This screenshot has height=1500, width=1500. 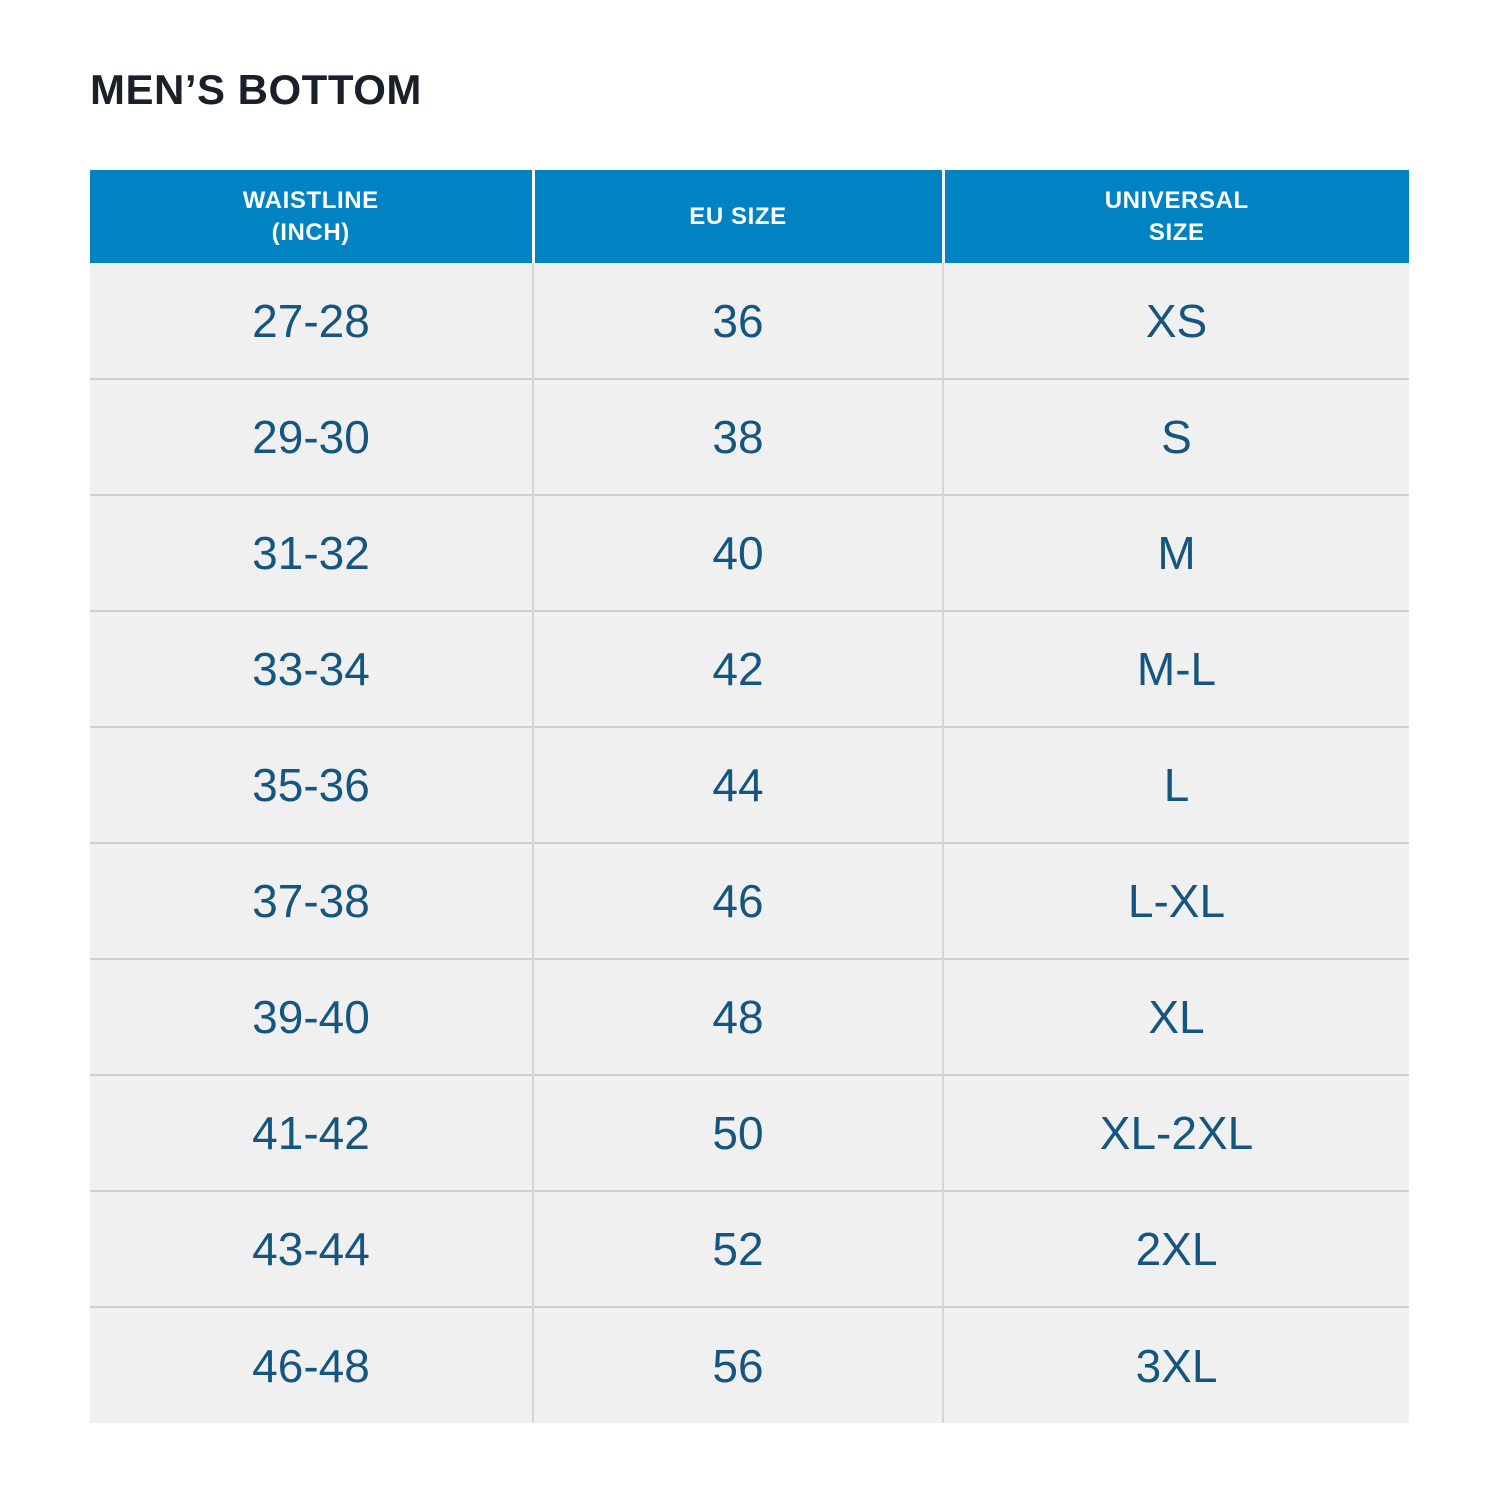 I want to click on table-row: 35-36 44 L, so click(x=749, y=784).